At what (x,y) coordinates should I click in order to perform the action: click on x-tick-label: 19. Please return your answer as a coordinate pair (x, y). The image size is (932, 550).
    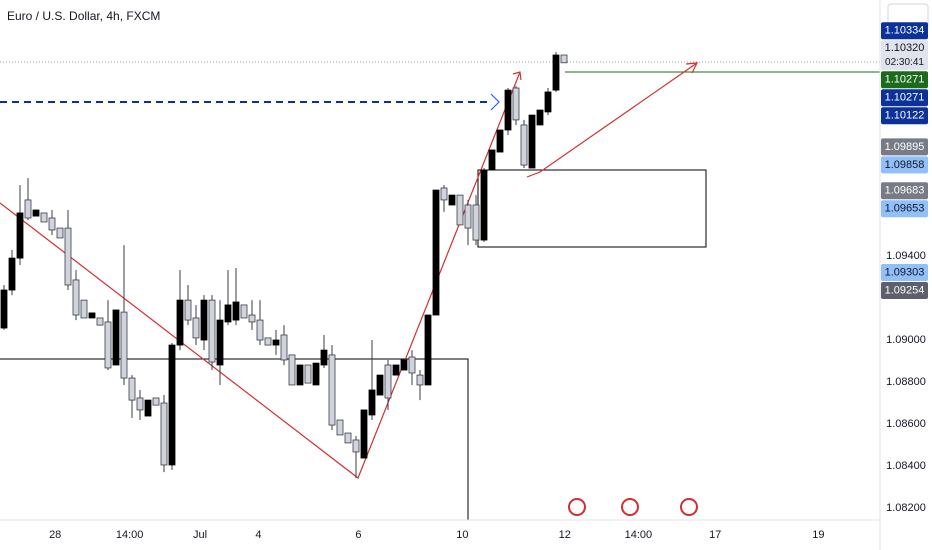
    Looking at the image, I should click on (818, 535).